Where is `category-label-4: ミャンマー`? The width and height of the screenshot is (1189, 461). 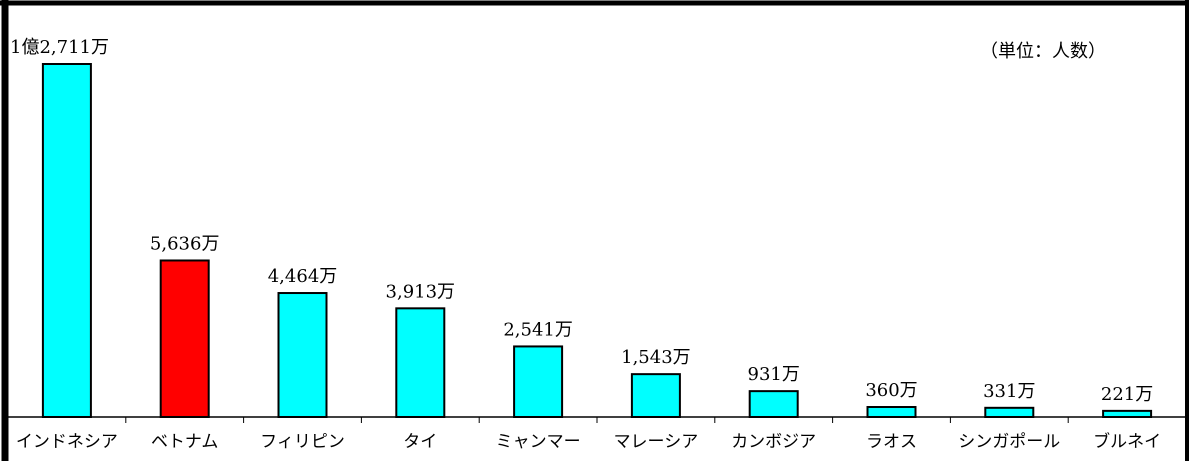
category-label-4: ミャンマー is located at coordinates (538, 442).